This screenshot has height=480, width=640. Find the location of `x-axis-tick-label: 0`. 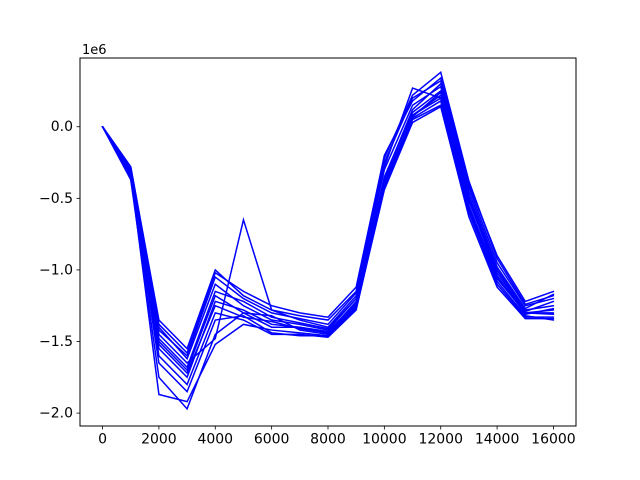

x-axis-tick-label: 0 is located at coordinates (102, 440).